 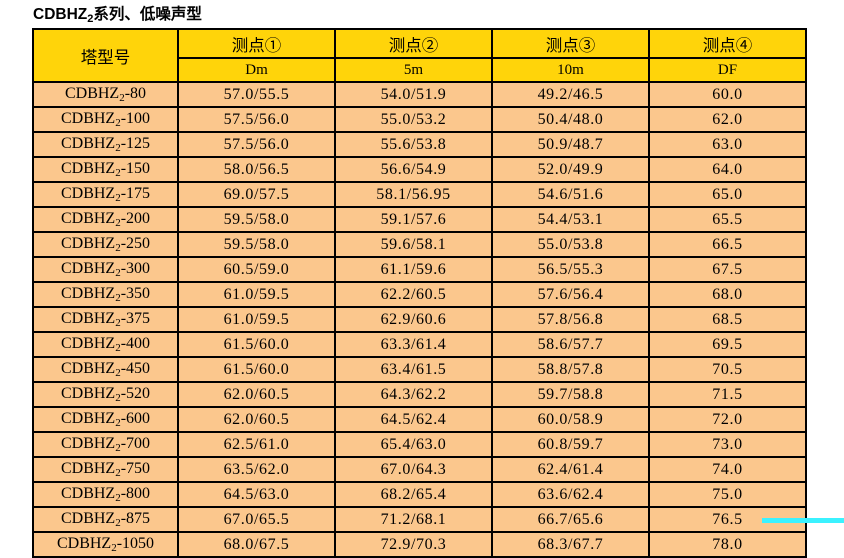 I want to click on cell-model: CDBHZ2-700, so click(x=105, y=444).